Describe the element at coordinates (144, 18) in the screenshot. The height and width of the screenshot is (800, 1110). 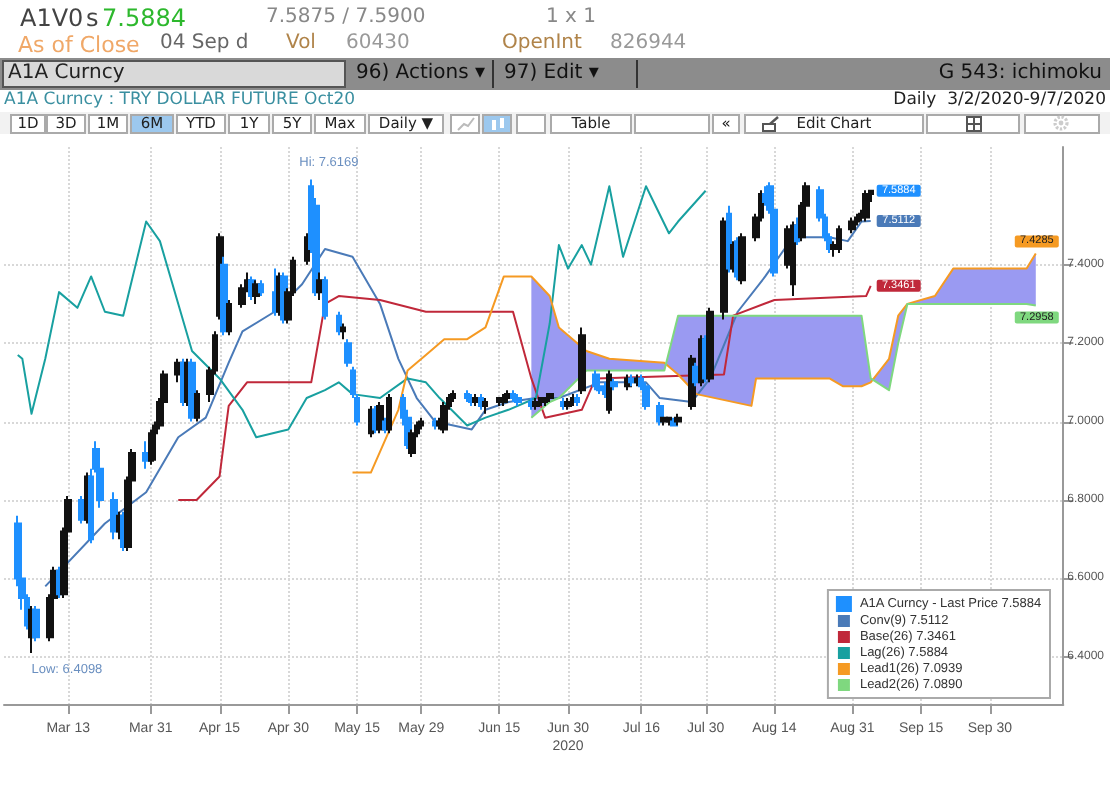
I see `text: 7.5884` at that location.